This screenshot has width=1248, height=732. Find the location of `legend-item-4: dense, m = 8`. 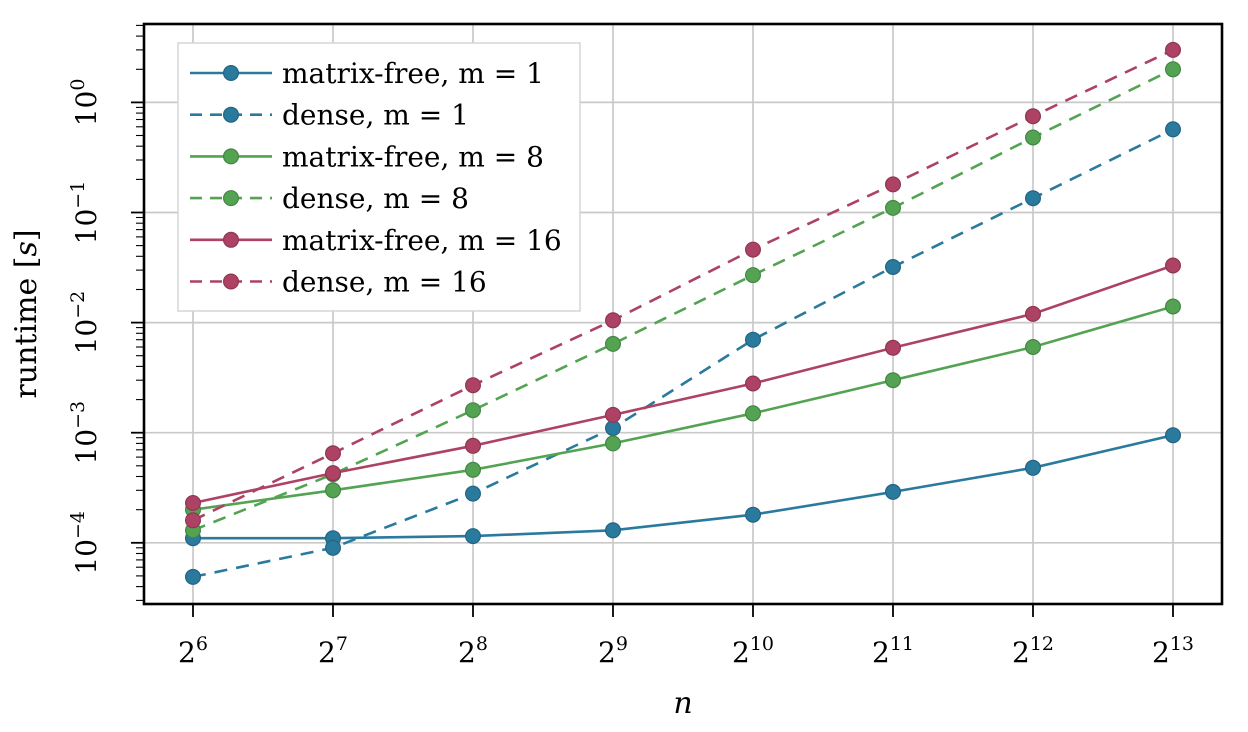

legend-item-4: dense, m = 8 is located at coordinates (329, 198).